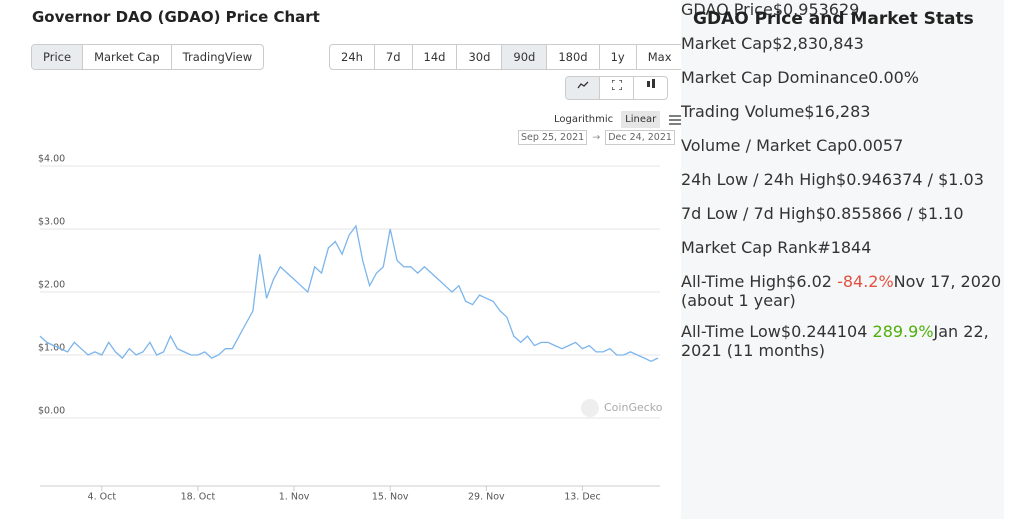 The height and width of the screenshot is (519, 1025). I want to click on range-group: 24h 7d 14d 30d 90d 180d 1y Max, so click(506, 57).